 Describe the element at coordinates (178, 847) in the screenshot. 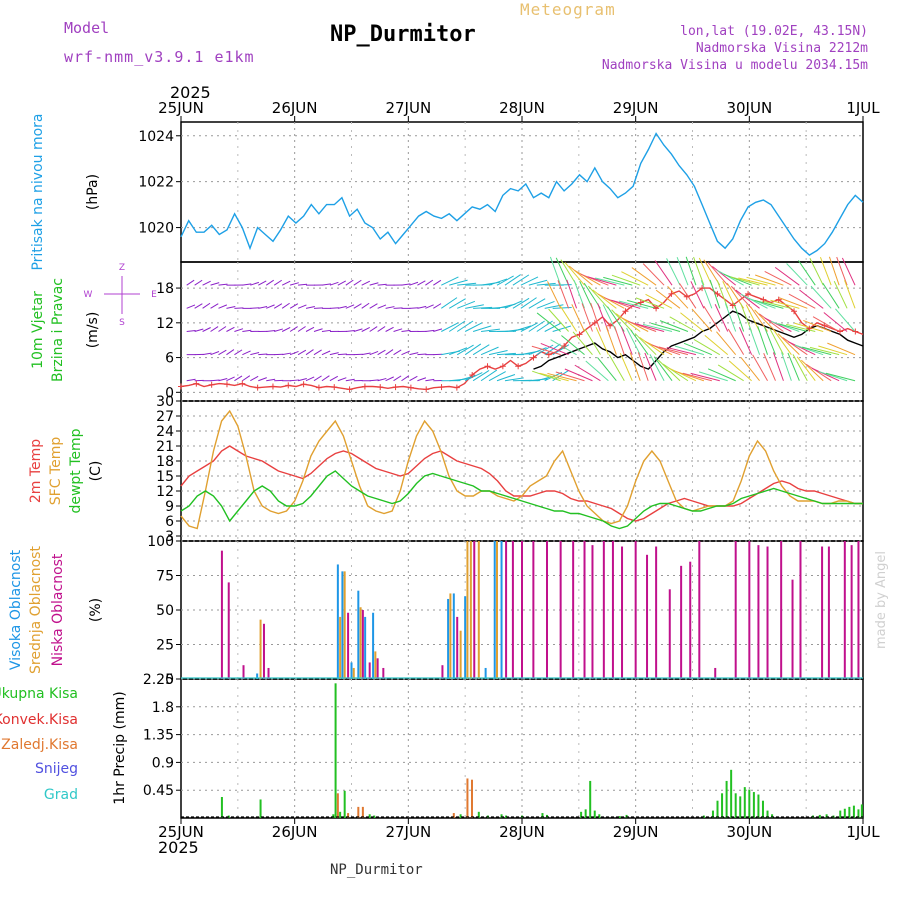

I see `year-label-bottom: 2025` at that location.